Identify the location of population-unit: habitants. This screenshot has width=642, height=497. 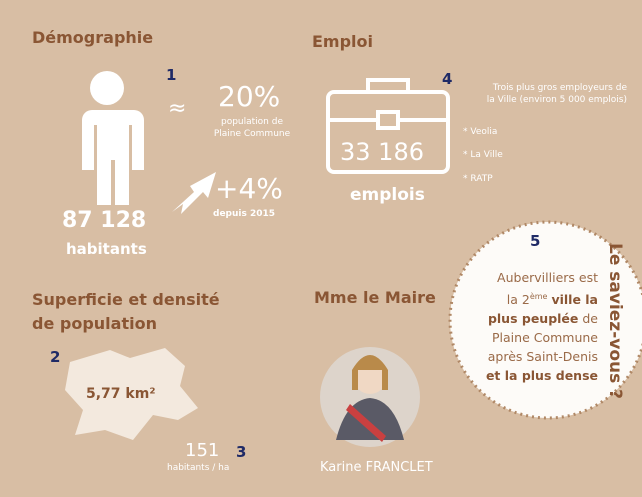
(106, 249).